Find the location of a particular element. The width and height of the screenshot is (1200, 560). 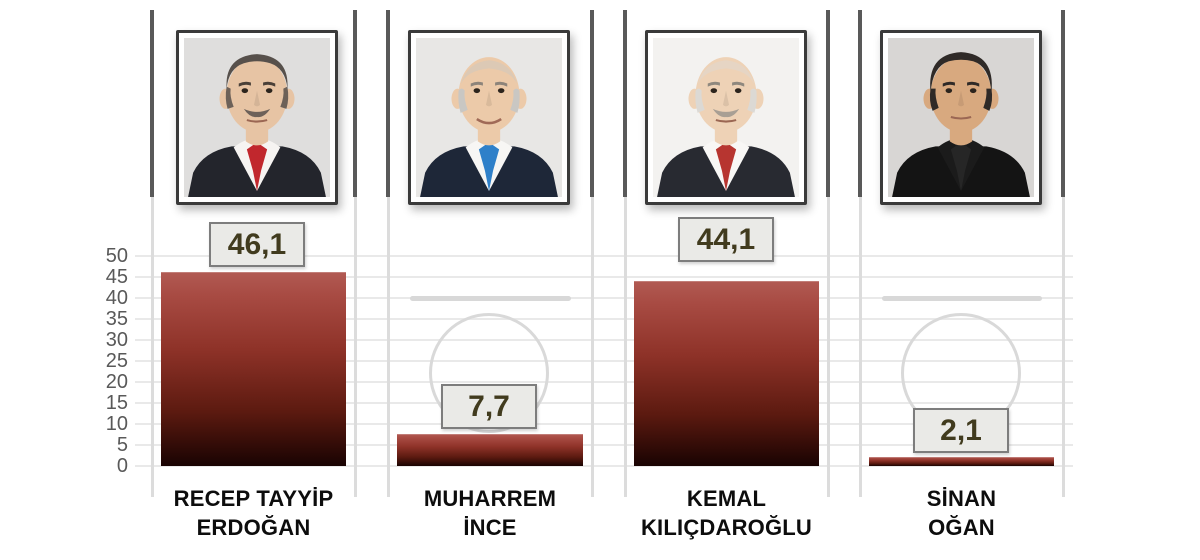

candidate-name-line1: SİNAN is located at coordinates (961, 498).